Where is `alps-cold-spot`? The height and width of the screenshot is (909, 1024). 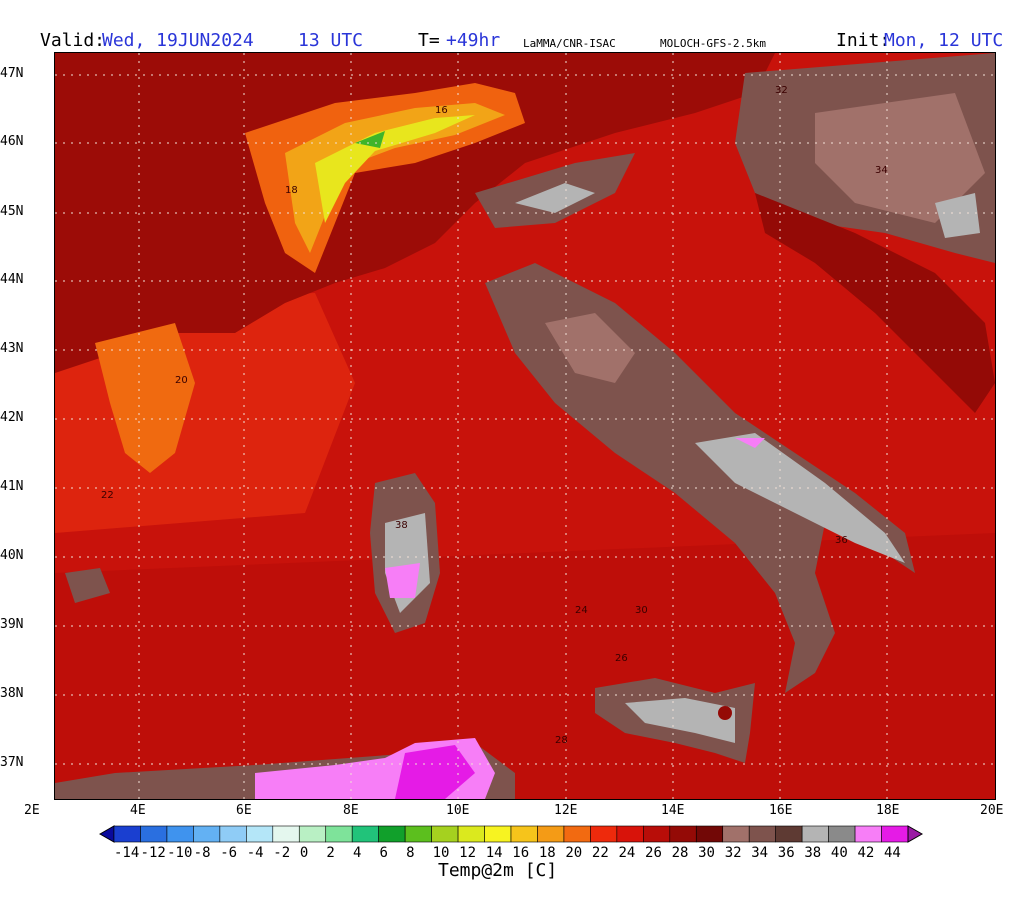
alps-cold-spot is located at coordinates (370, 139).